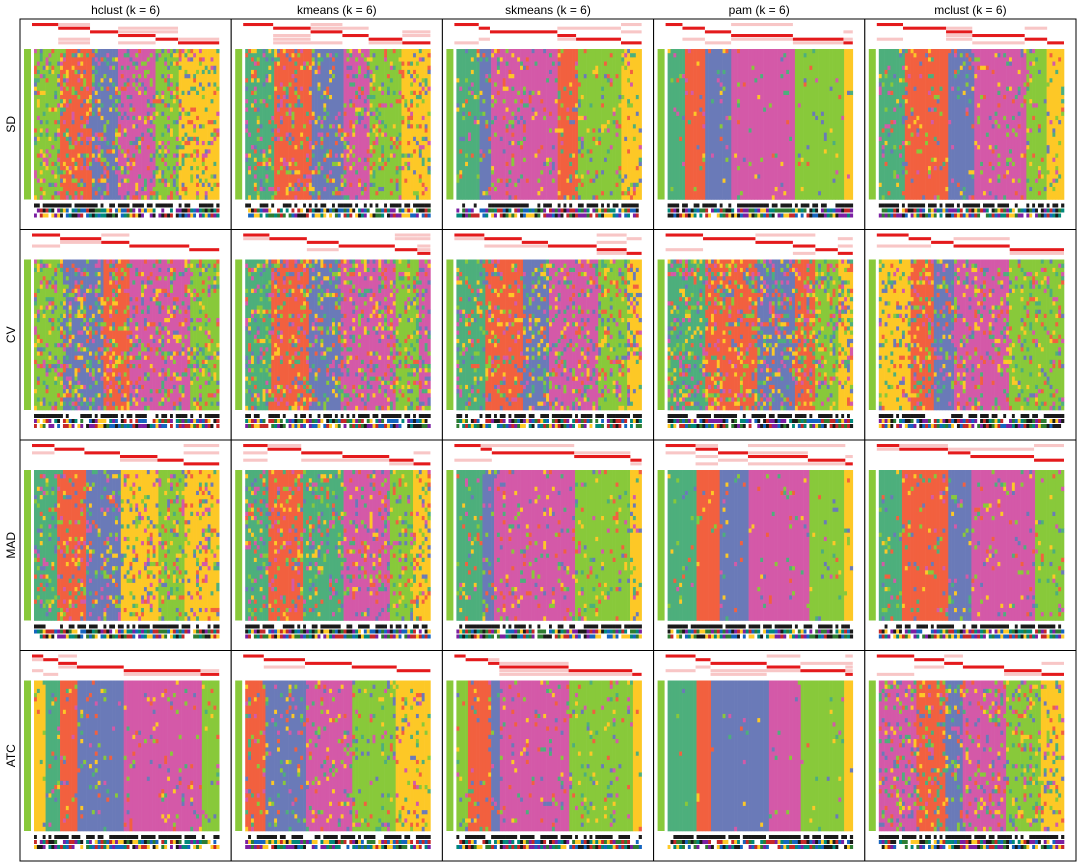 The width and height of the screenshot is (1080, 864). I want to click on membership-strip, so click(126, 34).